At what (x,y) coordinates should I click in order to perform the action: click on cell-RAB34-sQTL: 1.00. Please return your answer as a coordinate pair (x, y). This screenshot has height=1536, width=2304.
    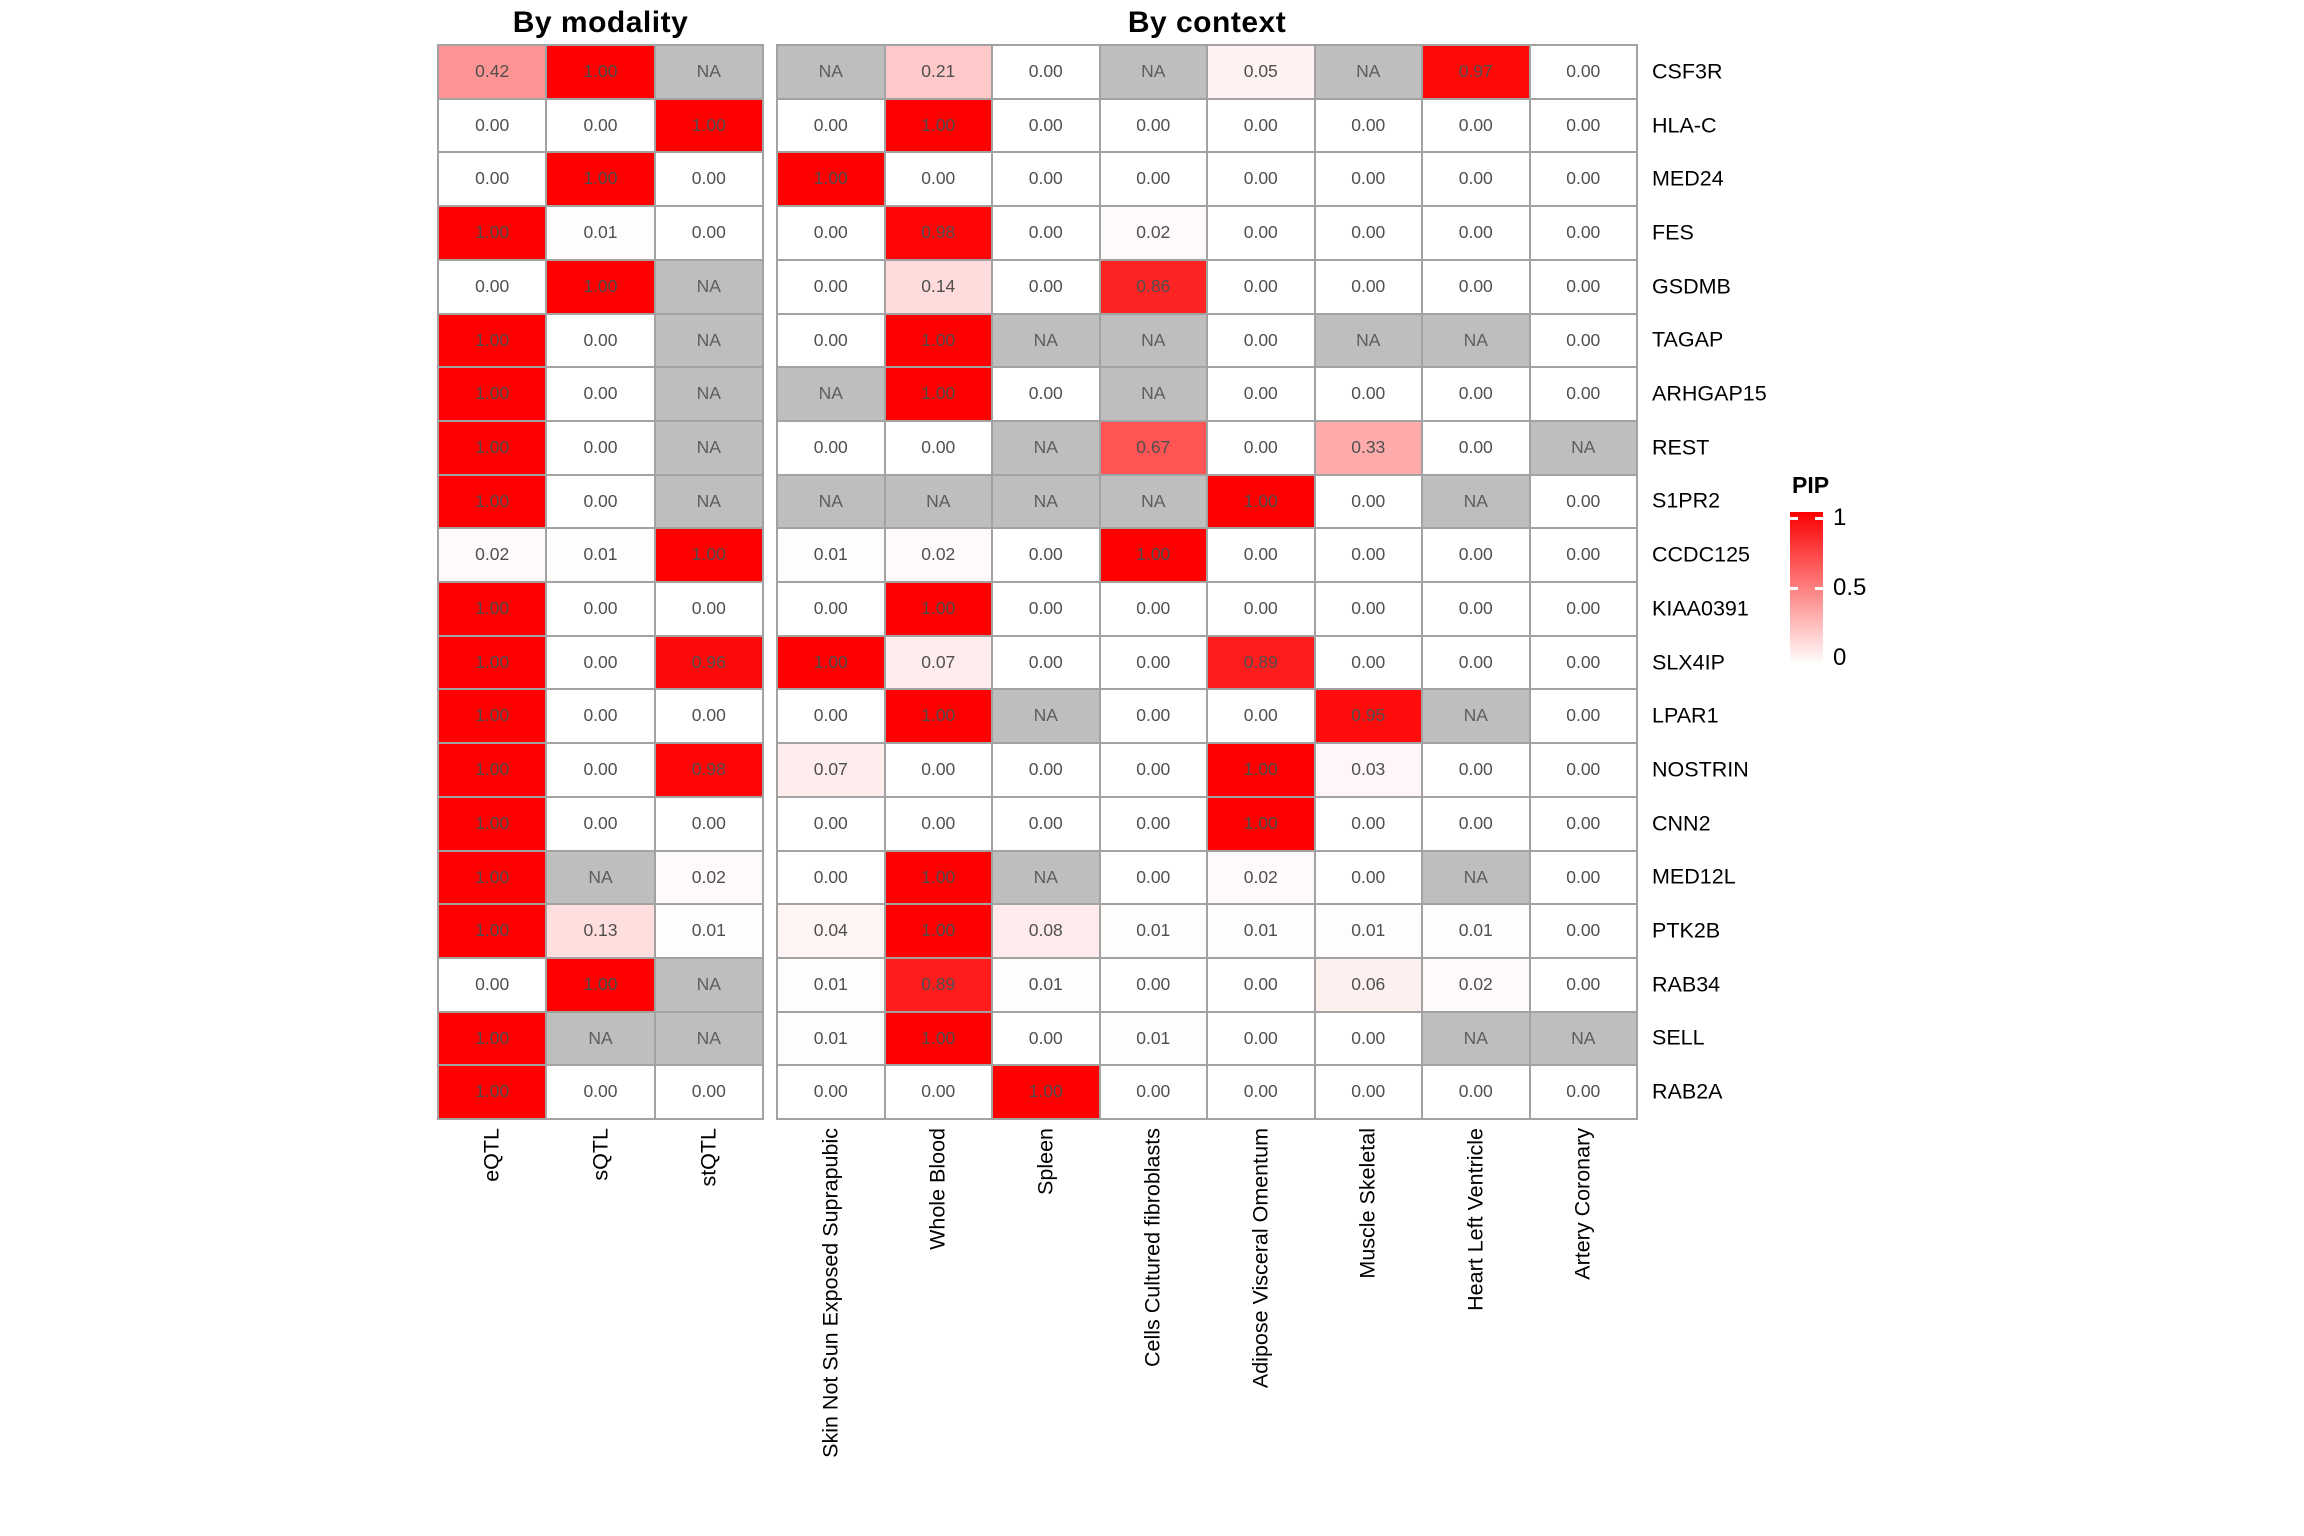
    Looking at the image, I should click on (600, 984).